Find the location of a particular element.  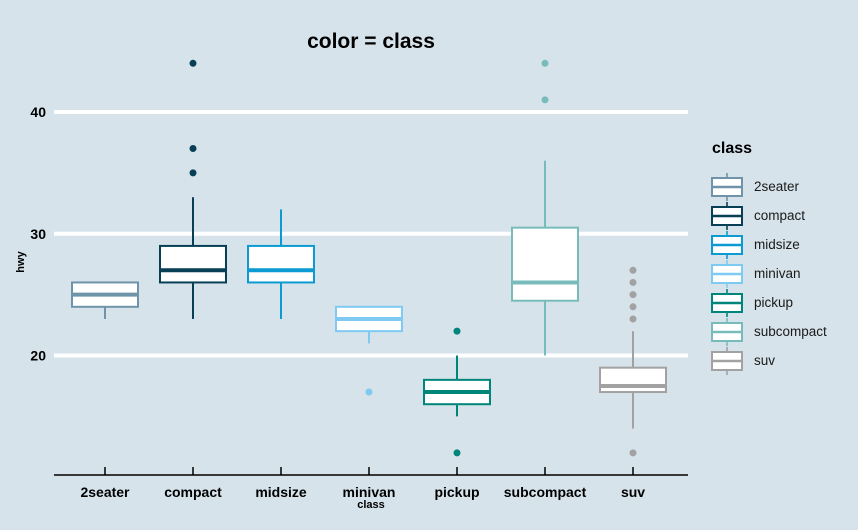

x-category-label: 2seater is located at coordinates (105, 492).